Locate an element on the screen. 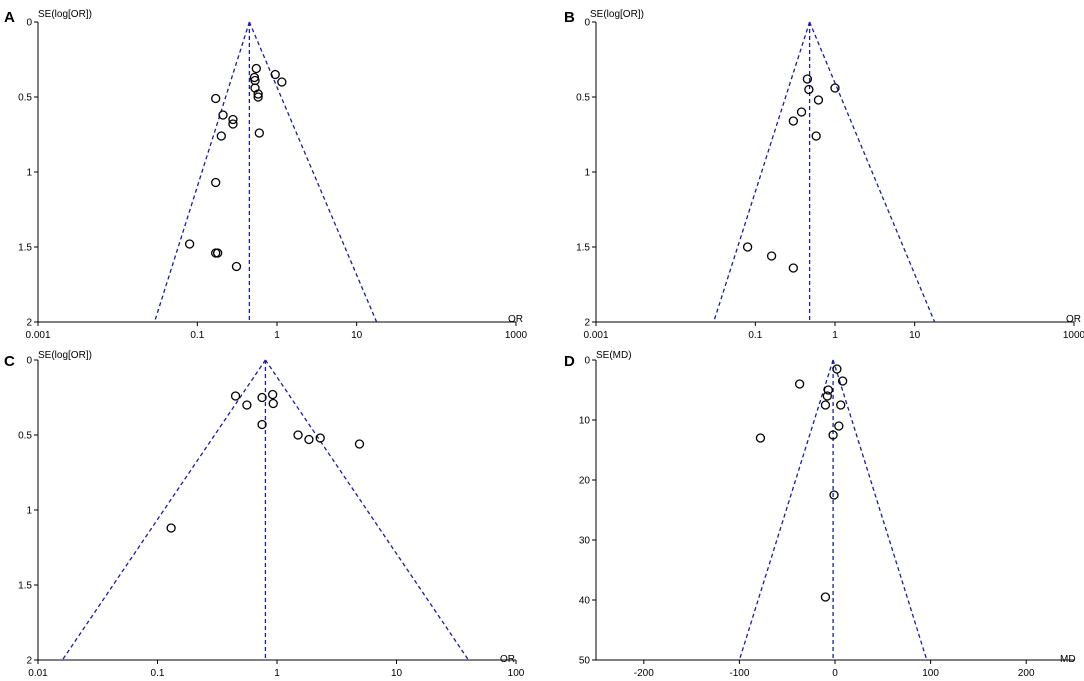 The height and width of the screenshot is (681, 1084). y-tick-label: 40 is located at coordinates (585, 601).